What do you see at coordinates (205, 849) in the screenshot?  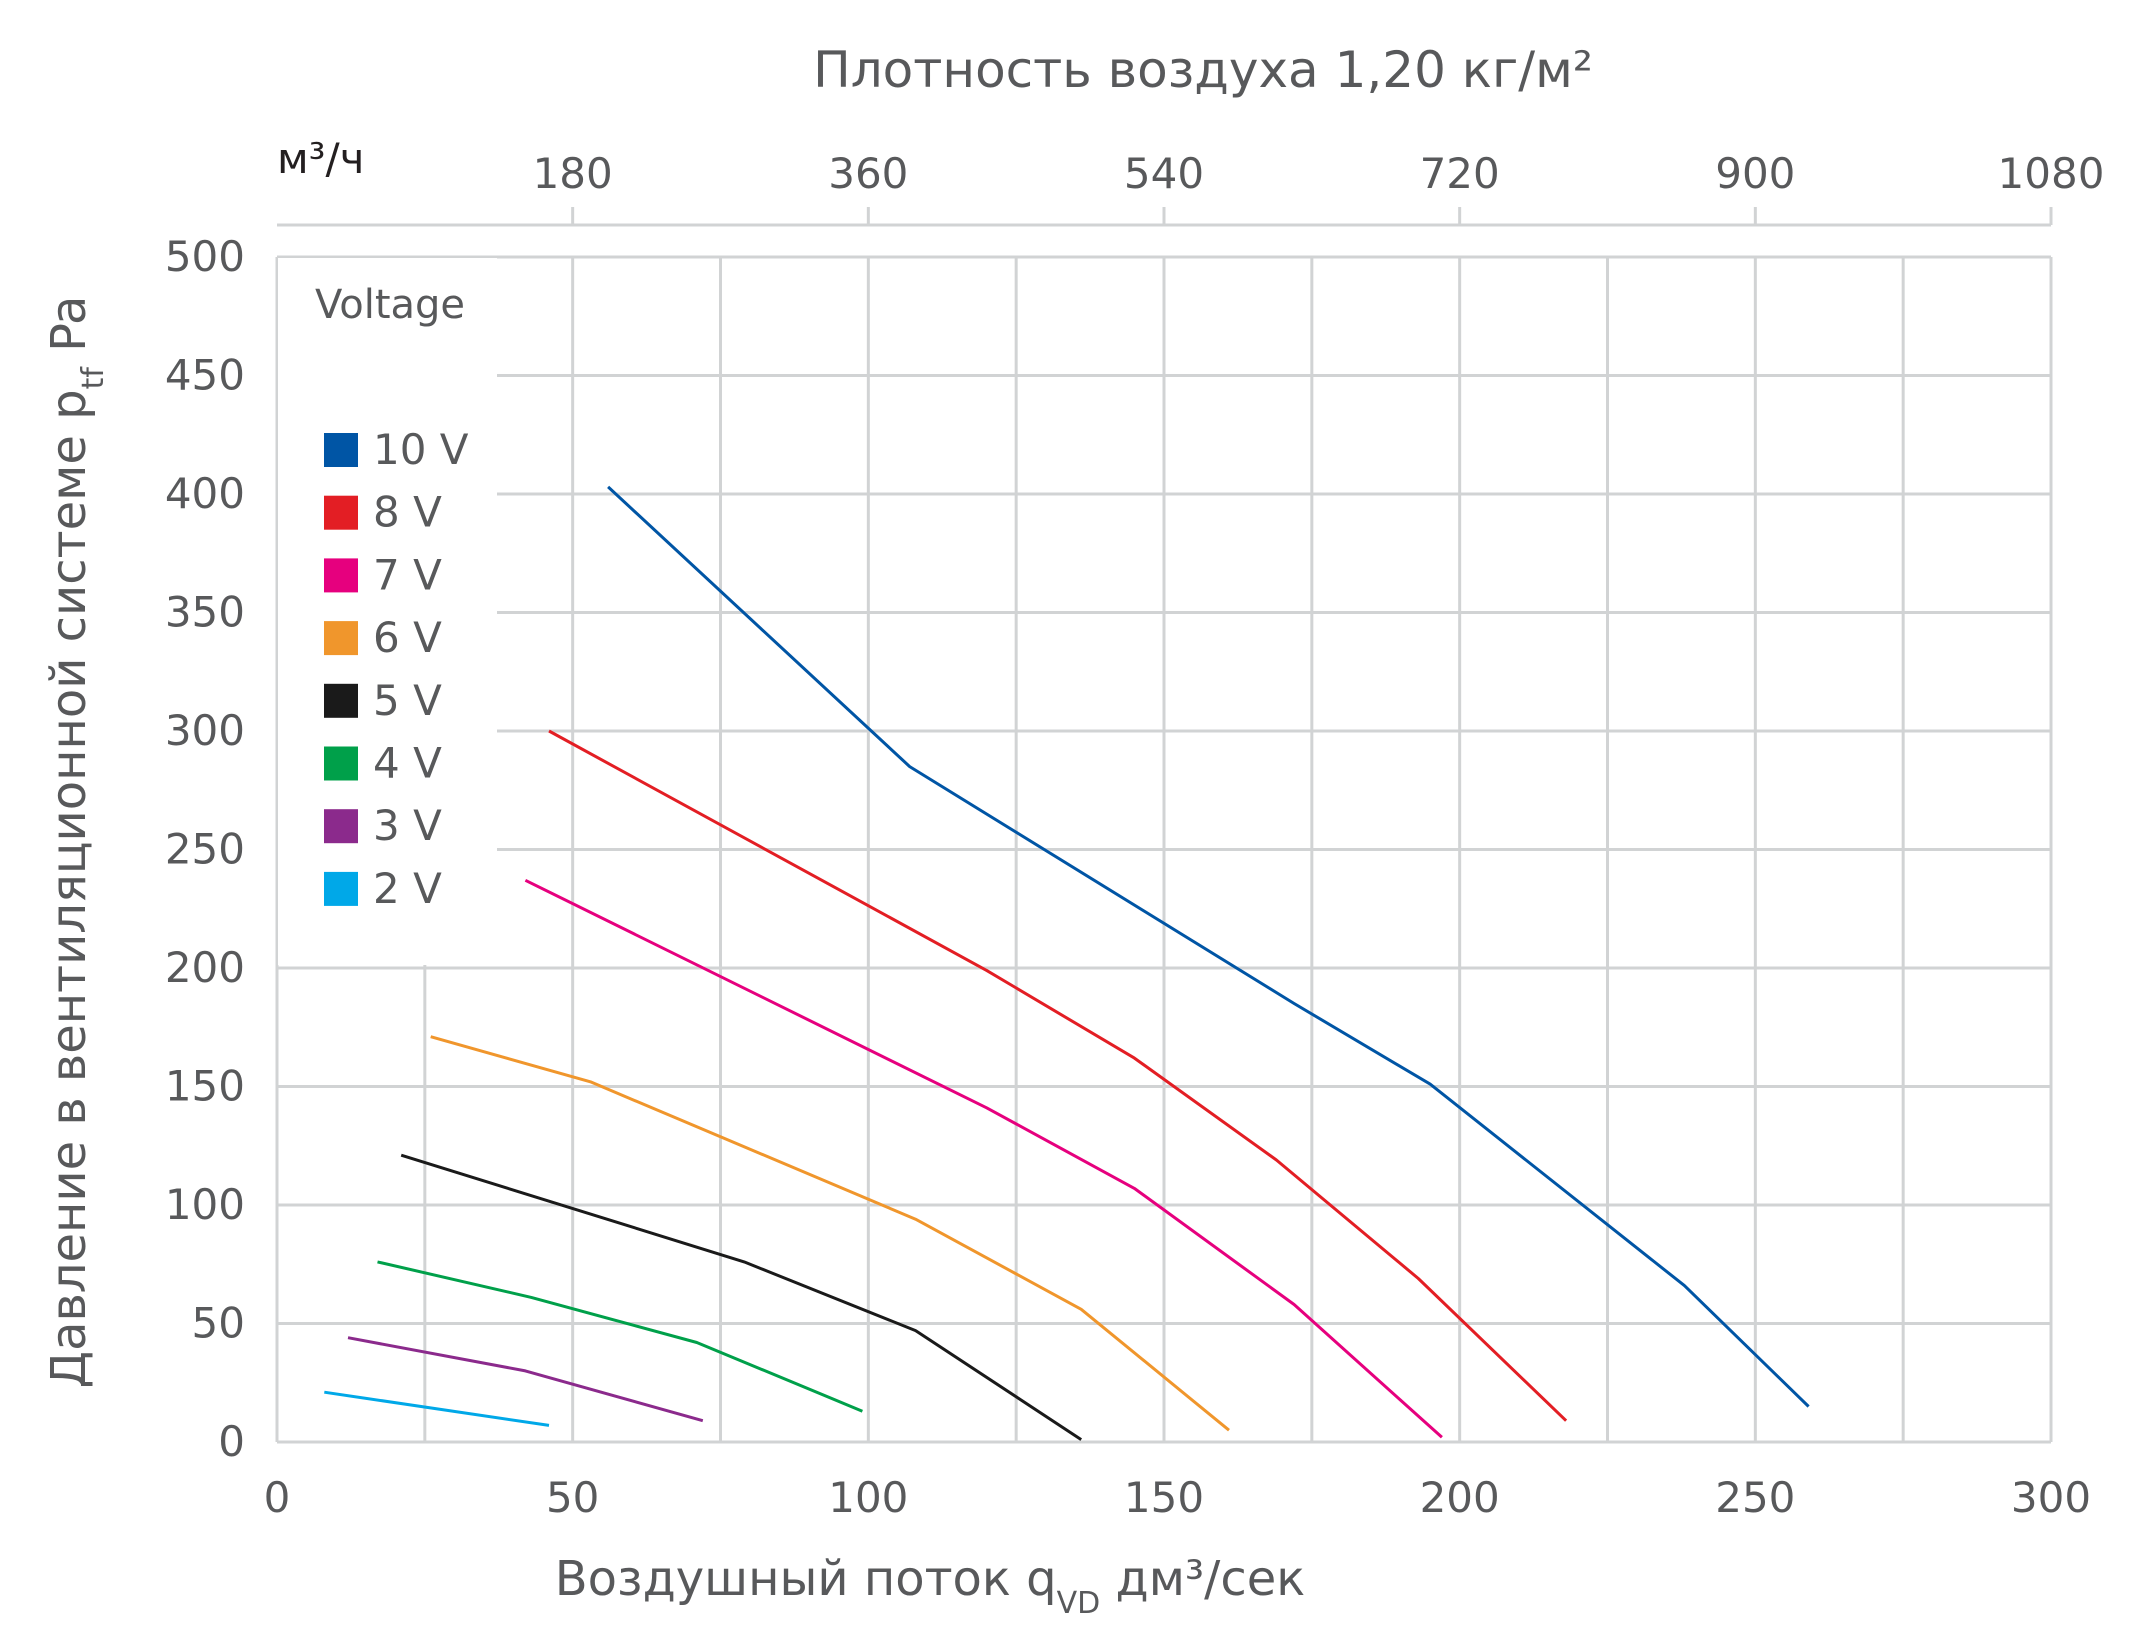 I see `y-tick-label: 250` at bounding box center [205, 849].